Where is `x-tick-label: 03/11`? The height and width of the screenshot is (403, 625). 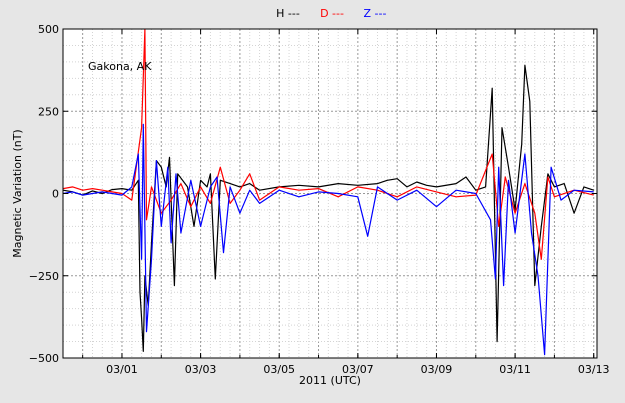
x-tick-label: 03/11 is located at coordinates (515, 369).